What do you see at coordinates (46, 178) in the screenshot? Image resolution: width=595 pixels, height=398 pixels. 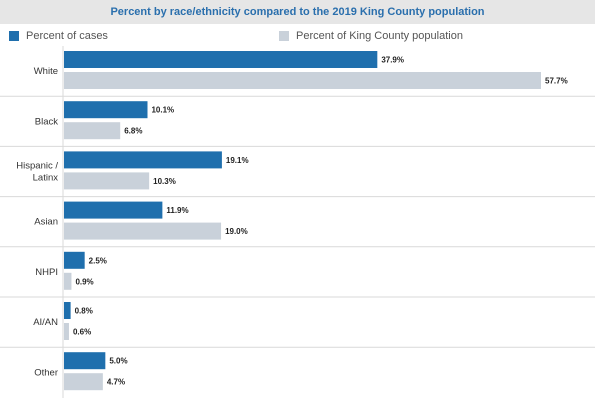 I see `category-label-line: Latinx` at bounding box center [46, 178].